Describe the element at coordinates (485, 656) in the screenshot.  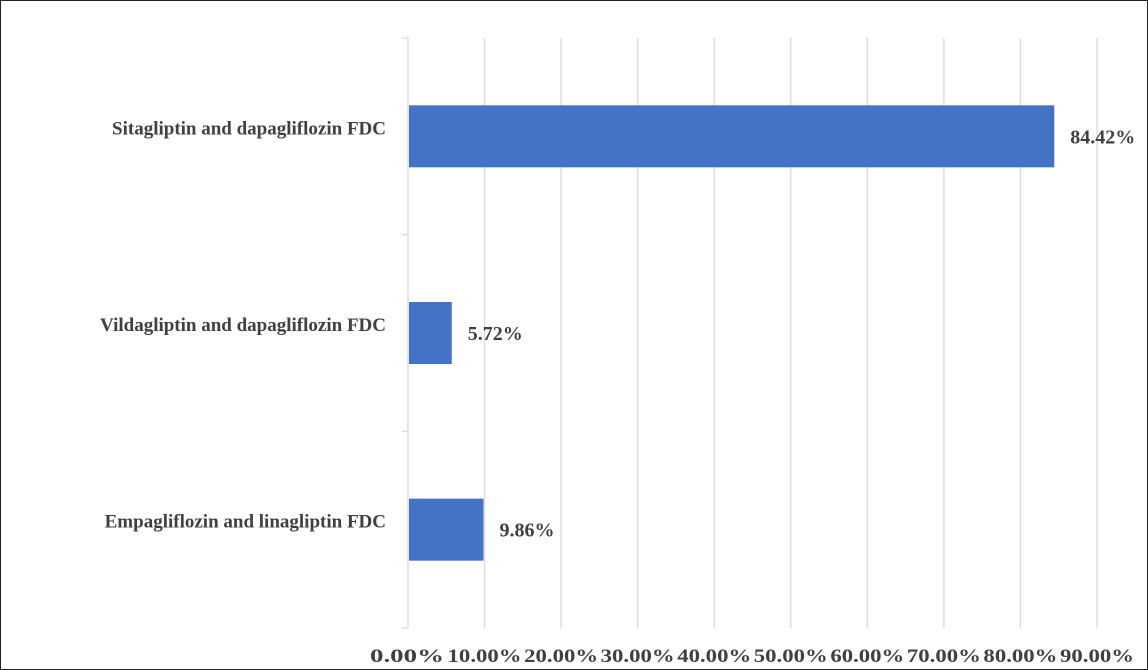
I see `x-tick-label: 10.00%` at that location.